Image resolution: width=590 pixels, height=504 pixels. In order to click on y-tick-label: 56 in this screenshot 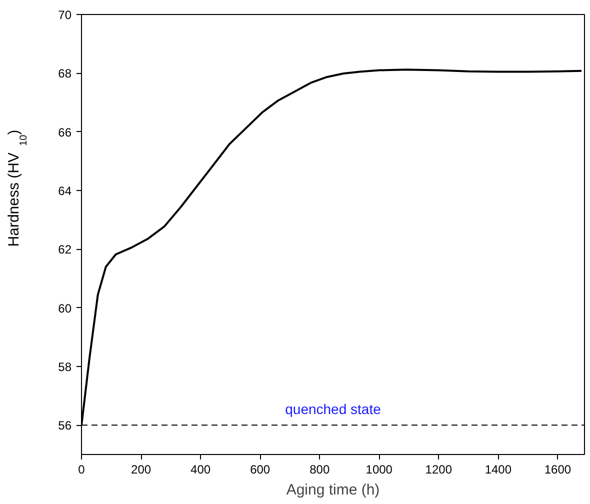, I will do `click(65, 425)`.